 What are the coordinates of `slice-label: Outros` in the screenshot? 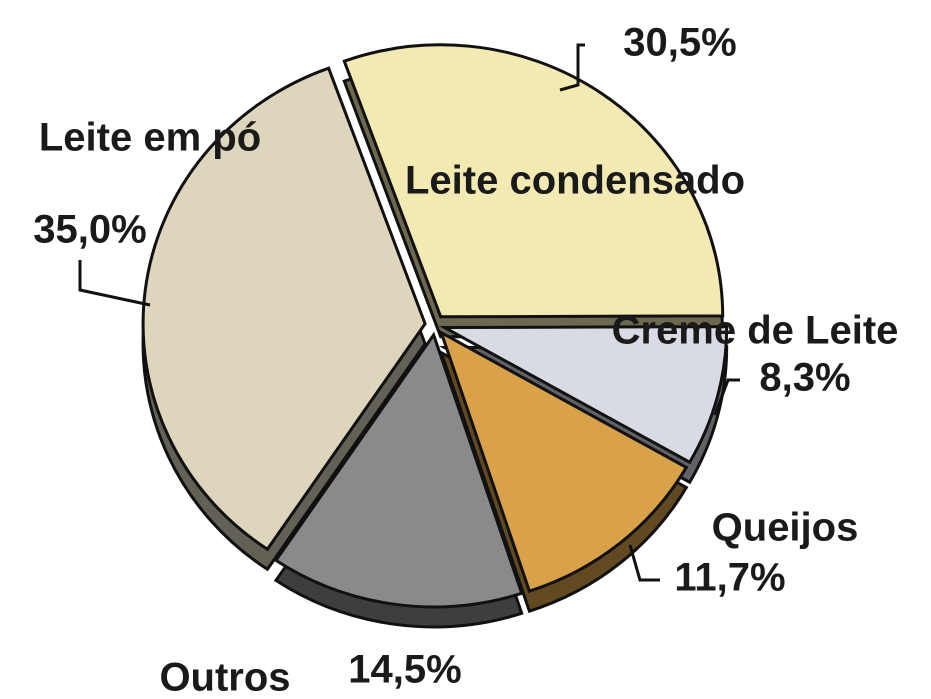 It's located at (224, 677).